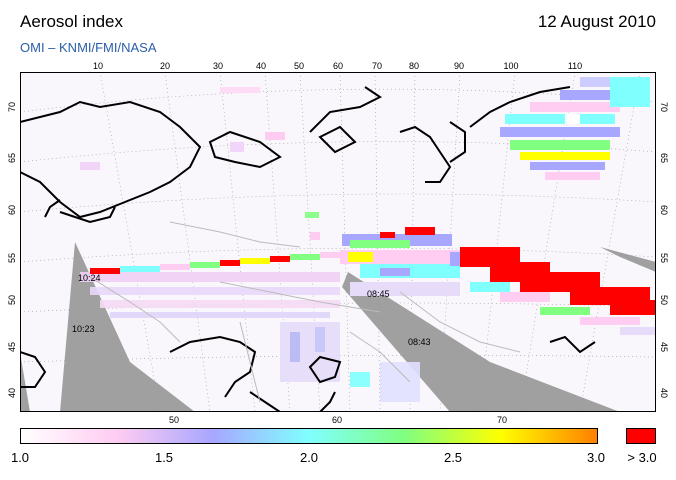  What do you see at coordinates (337, 420) in the screenshot?
I see `longitude-label-bottom: 60` at bounding box center [337, 420].